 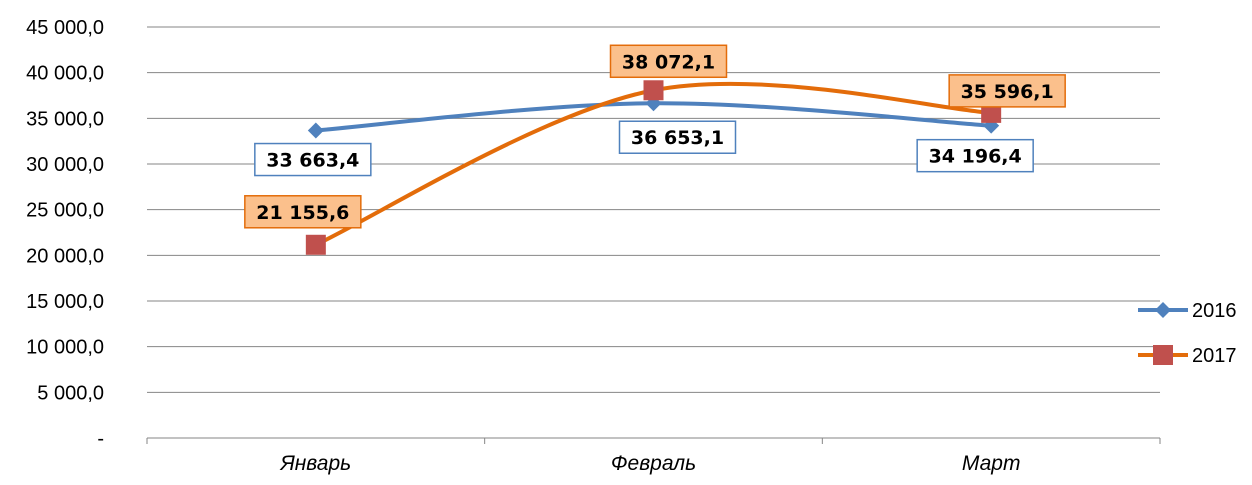 I want to click on data-label: 38 072,1, so click(x=668, y=61).